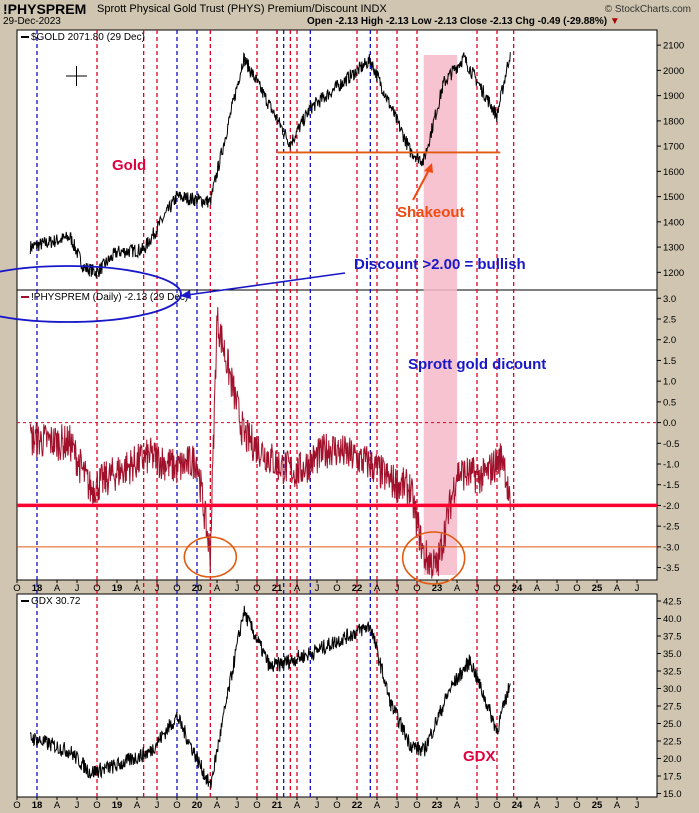 This screenshot has height=813, width=699. What do you see at coordinates (129, 165) in the screenshot?
I see `gold-annotation: Gold` at bounding box center [129, 165].